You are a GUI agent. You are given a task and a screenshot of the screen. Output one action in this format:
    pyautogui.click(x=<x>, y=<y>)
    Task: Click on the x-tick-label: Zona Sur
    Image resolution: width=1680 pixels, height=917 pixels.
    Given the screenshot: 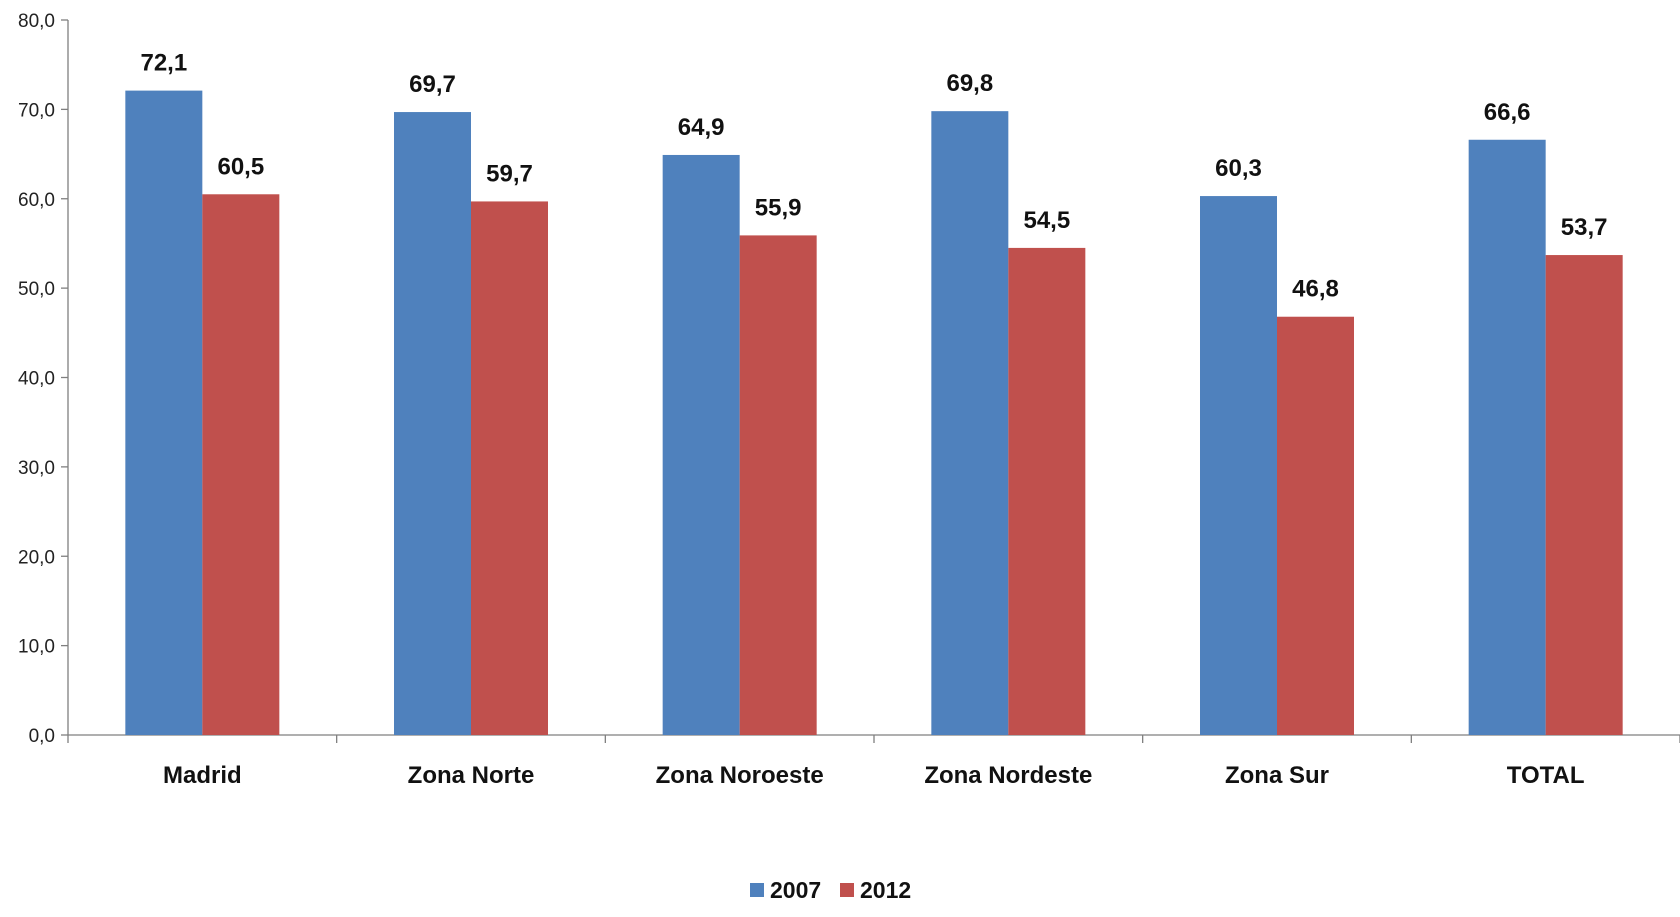 What is the action you would take?
    pyautogui.click(x=1277, y=775)
    